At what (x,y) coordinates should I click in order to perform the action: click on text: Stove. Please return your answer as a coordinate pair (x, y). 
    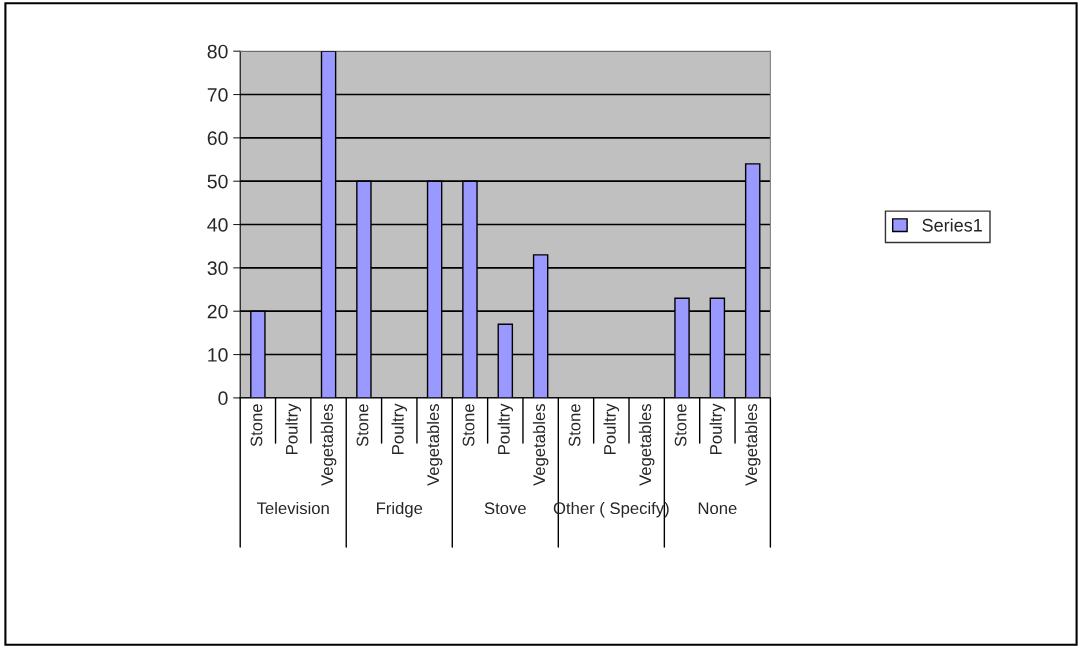
    Looking at the image, I should click on (505, 508).